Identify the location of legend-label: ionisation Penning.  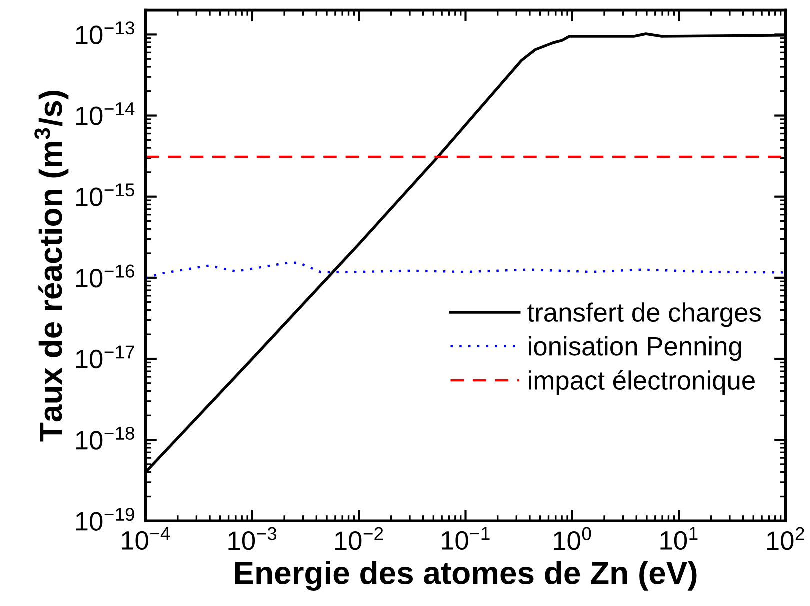
(635, 349).